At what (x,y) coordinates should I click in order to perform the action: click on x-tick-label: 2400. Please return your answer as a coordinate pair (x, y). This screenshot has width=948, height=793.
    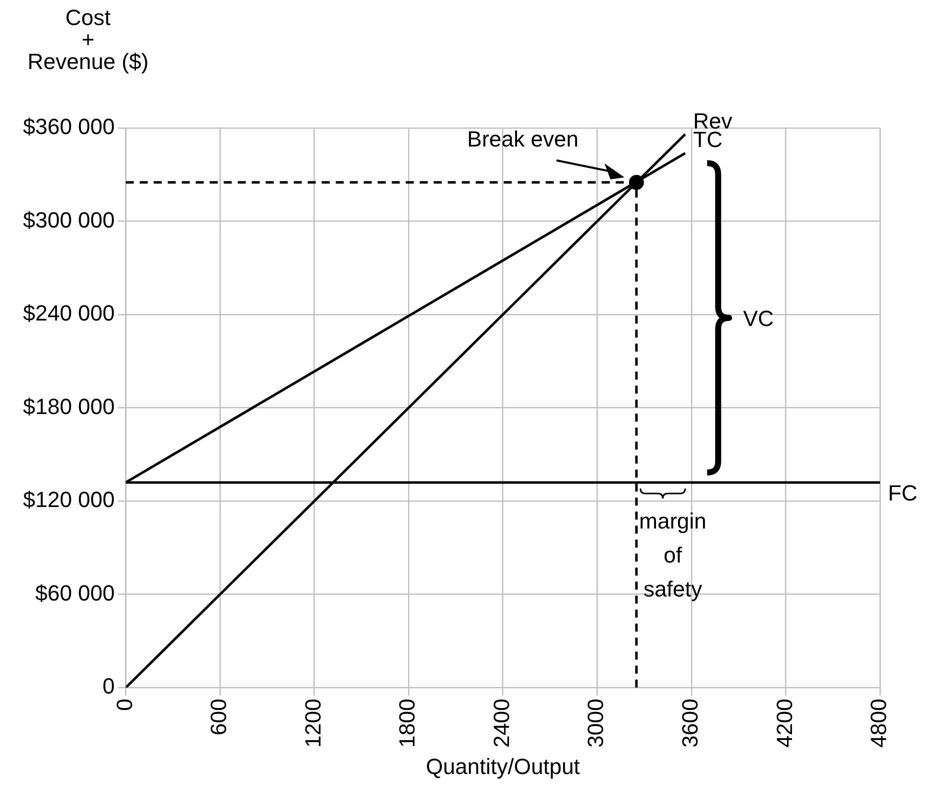
    Looking at the image, I should click on (501, 723).